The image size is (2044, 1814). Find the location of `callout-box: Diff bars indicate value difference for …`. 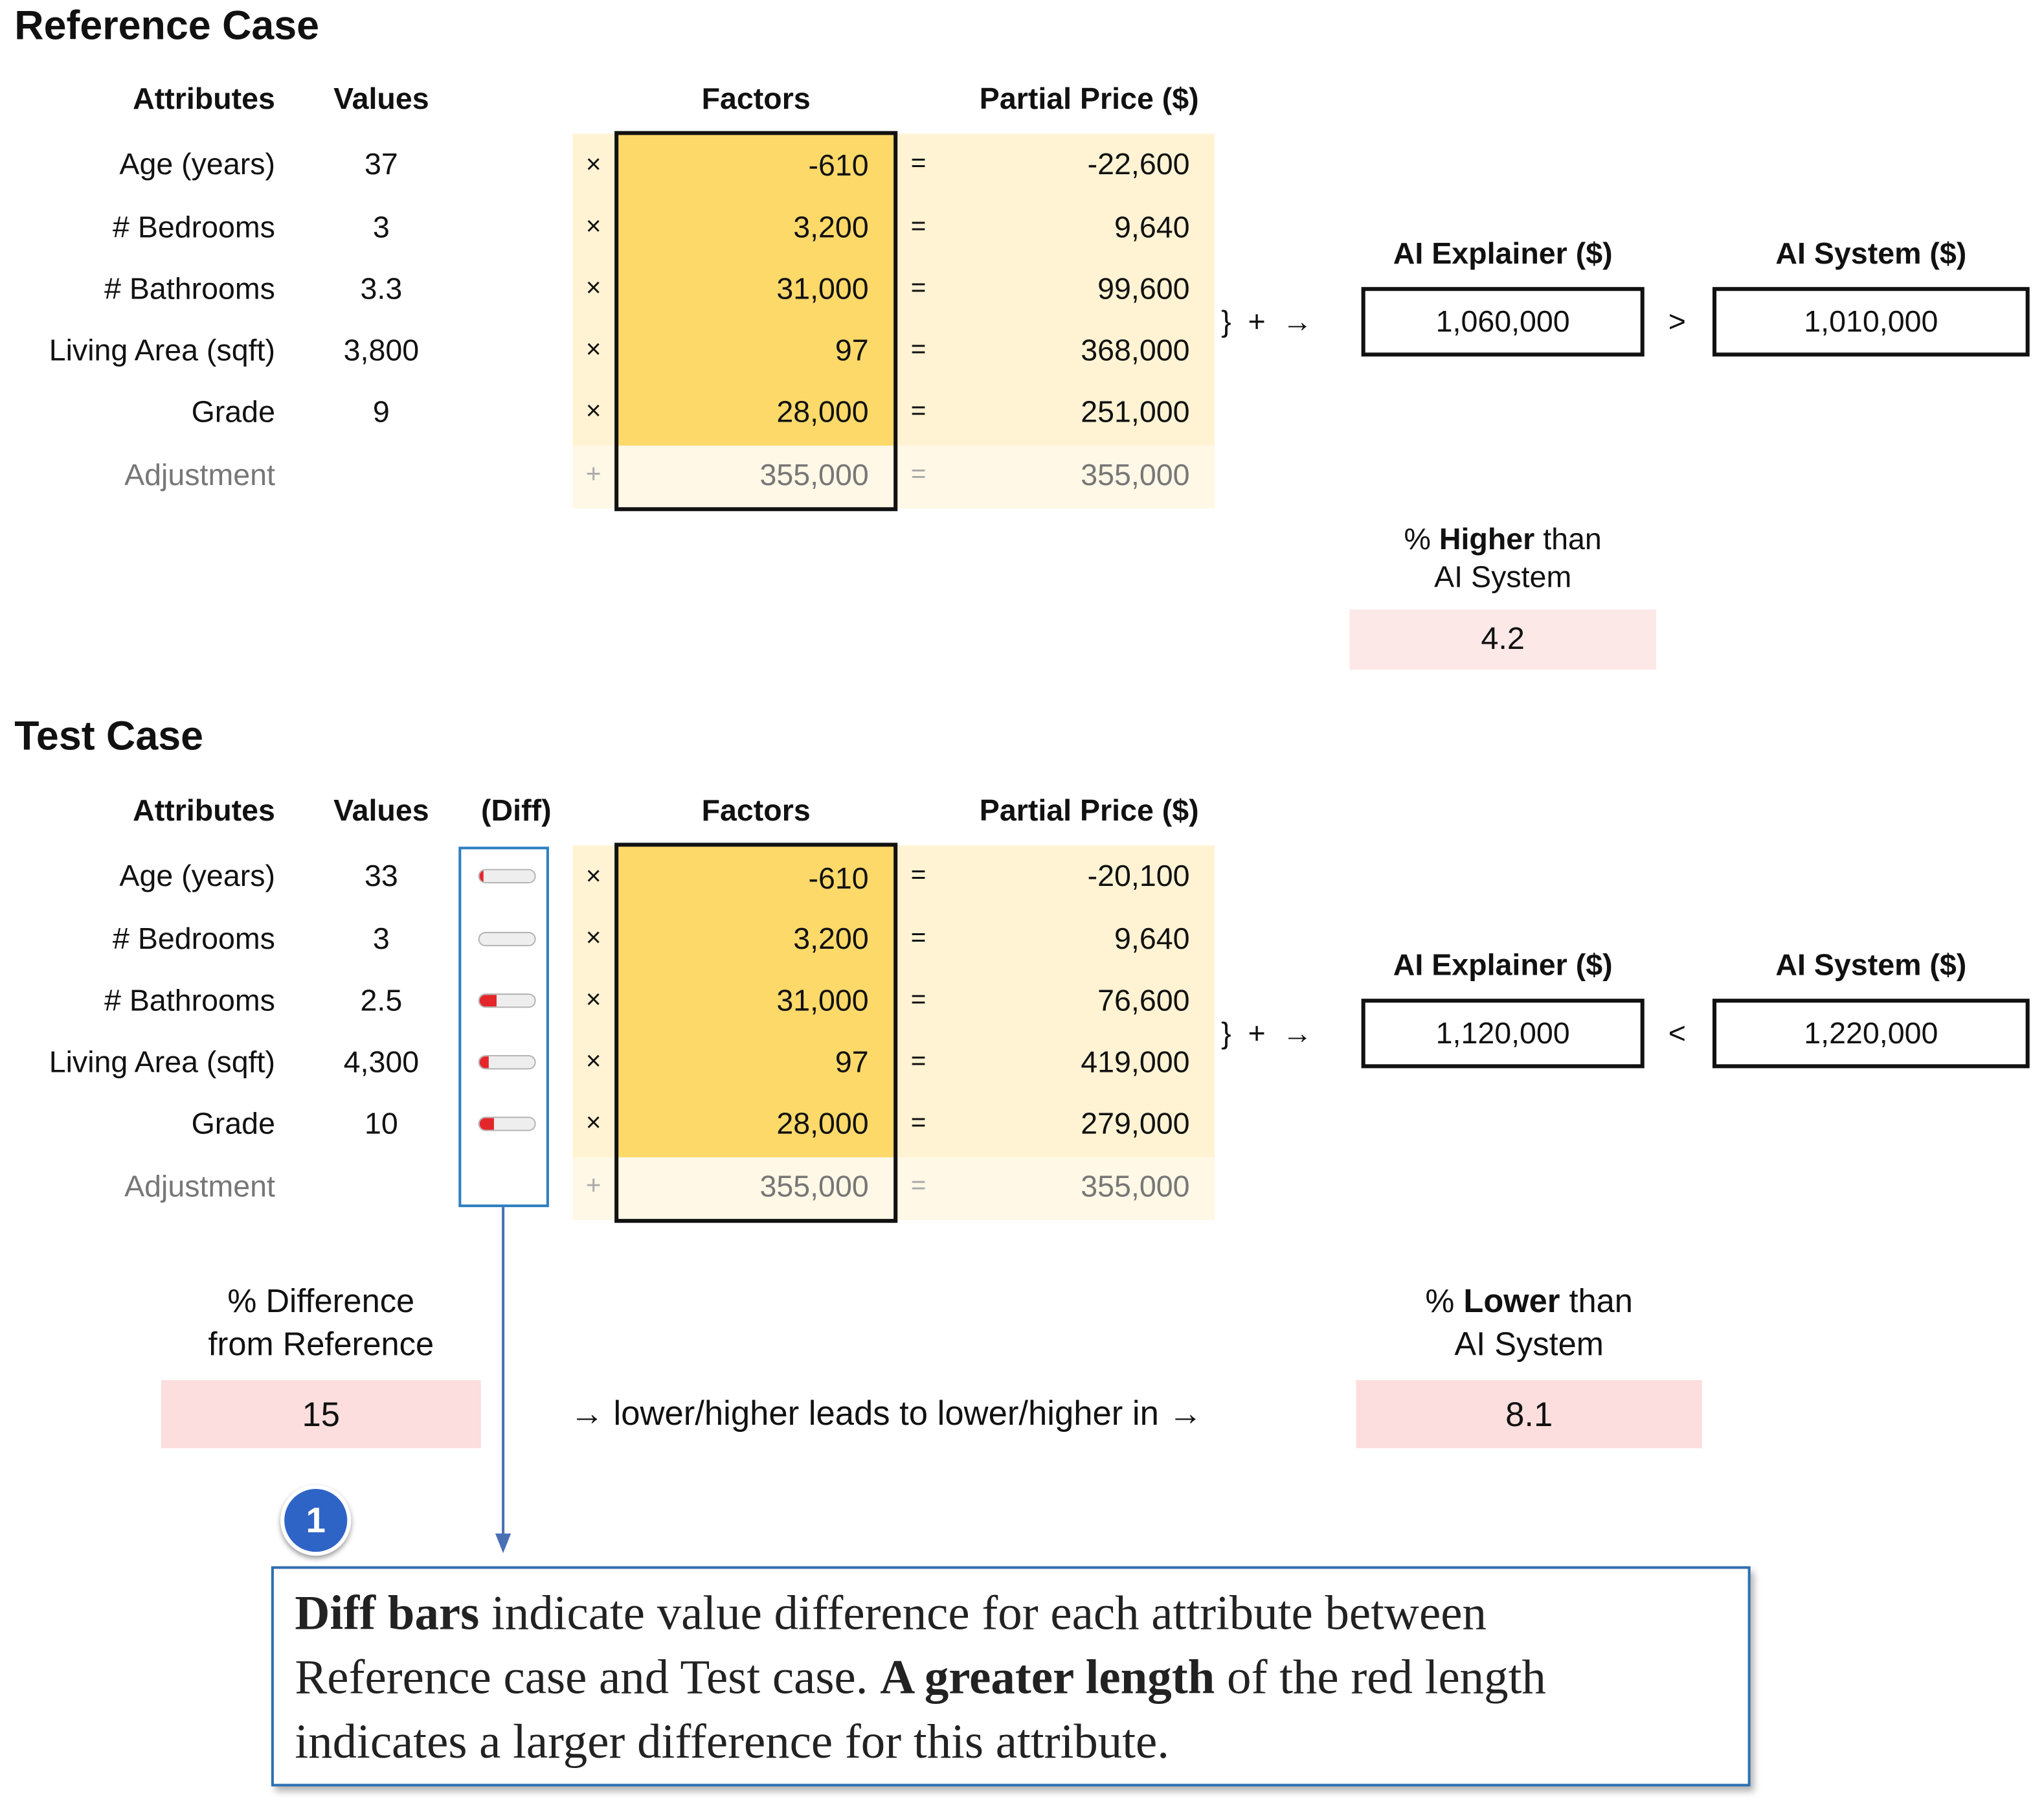

callout-box: Diff bars indicate value difference for … is located at coordinates (1011, 1676).